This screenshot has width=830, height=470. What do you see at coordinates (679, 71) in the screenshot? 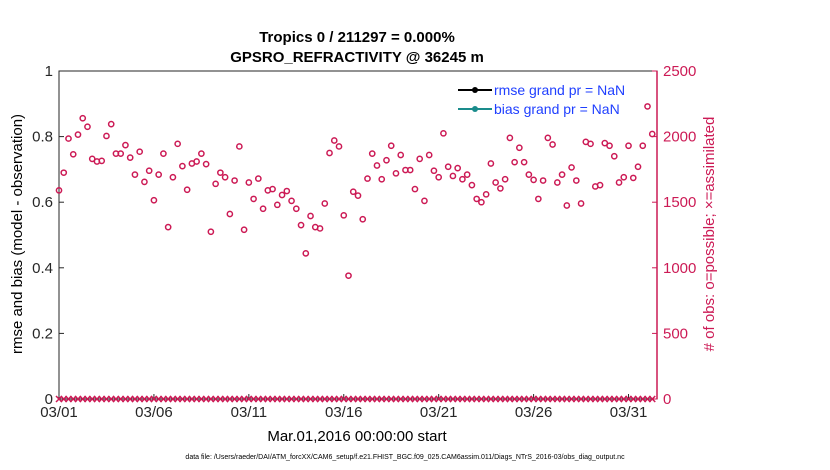
I see `right-tick-label: 2500` at bounding box center [679, 71].